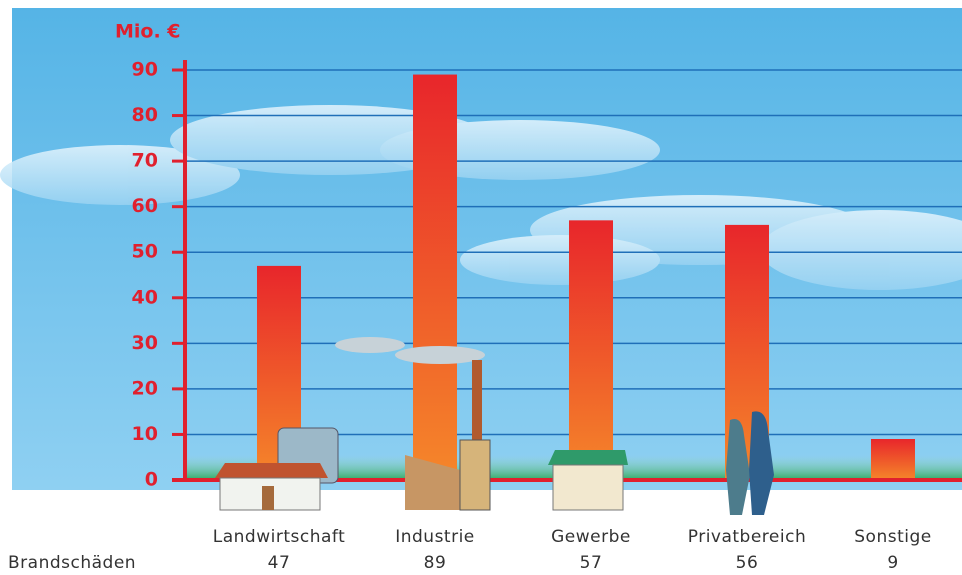 The image size is (962, 575). Describe the element at coordinates (145, 70) in the screenshot. I see `y-tick-label: 90` at that location.